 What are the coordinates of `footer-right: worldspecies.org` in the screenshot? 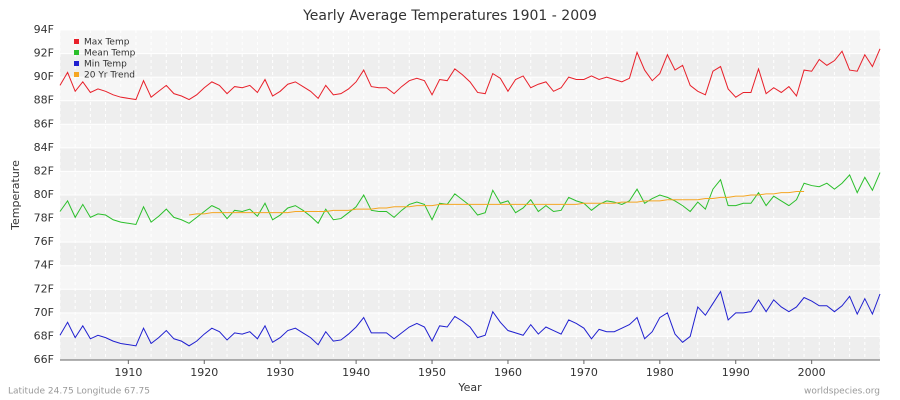 It's located at (842, 392).